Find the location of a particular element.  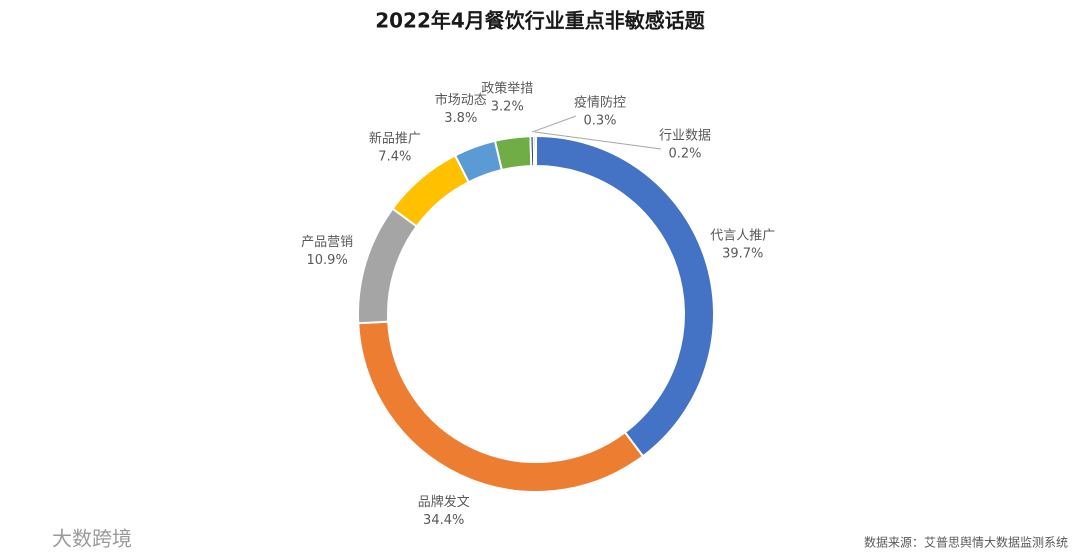

slice-value: 0.2% is located at coordinates (684, 154).